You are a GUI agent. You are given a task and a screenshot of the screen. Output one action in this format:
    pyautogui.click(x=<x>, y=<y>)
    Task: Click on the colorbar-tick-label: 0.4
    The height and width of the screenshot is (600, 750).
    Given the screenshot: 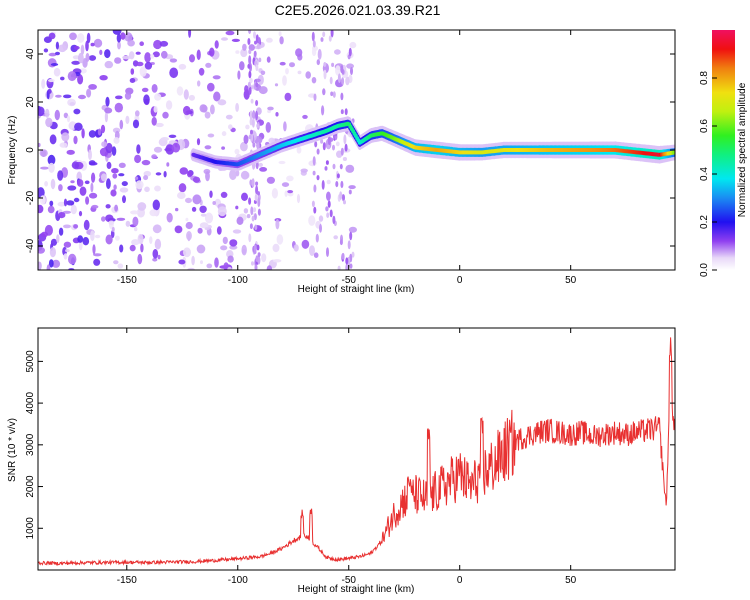 What is the action you would take?
    pyautogui.click(x=704, y=174)
    